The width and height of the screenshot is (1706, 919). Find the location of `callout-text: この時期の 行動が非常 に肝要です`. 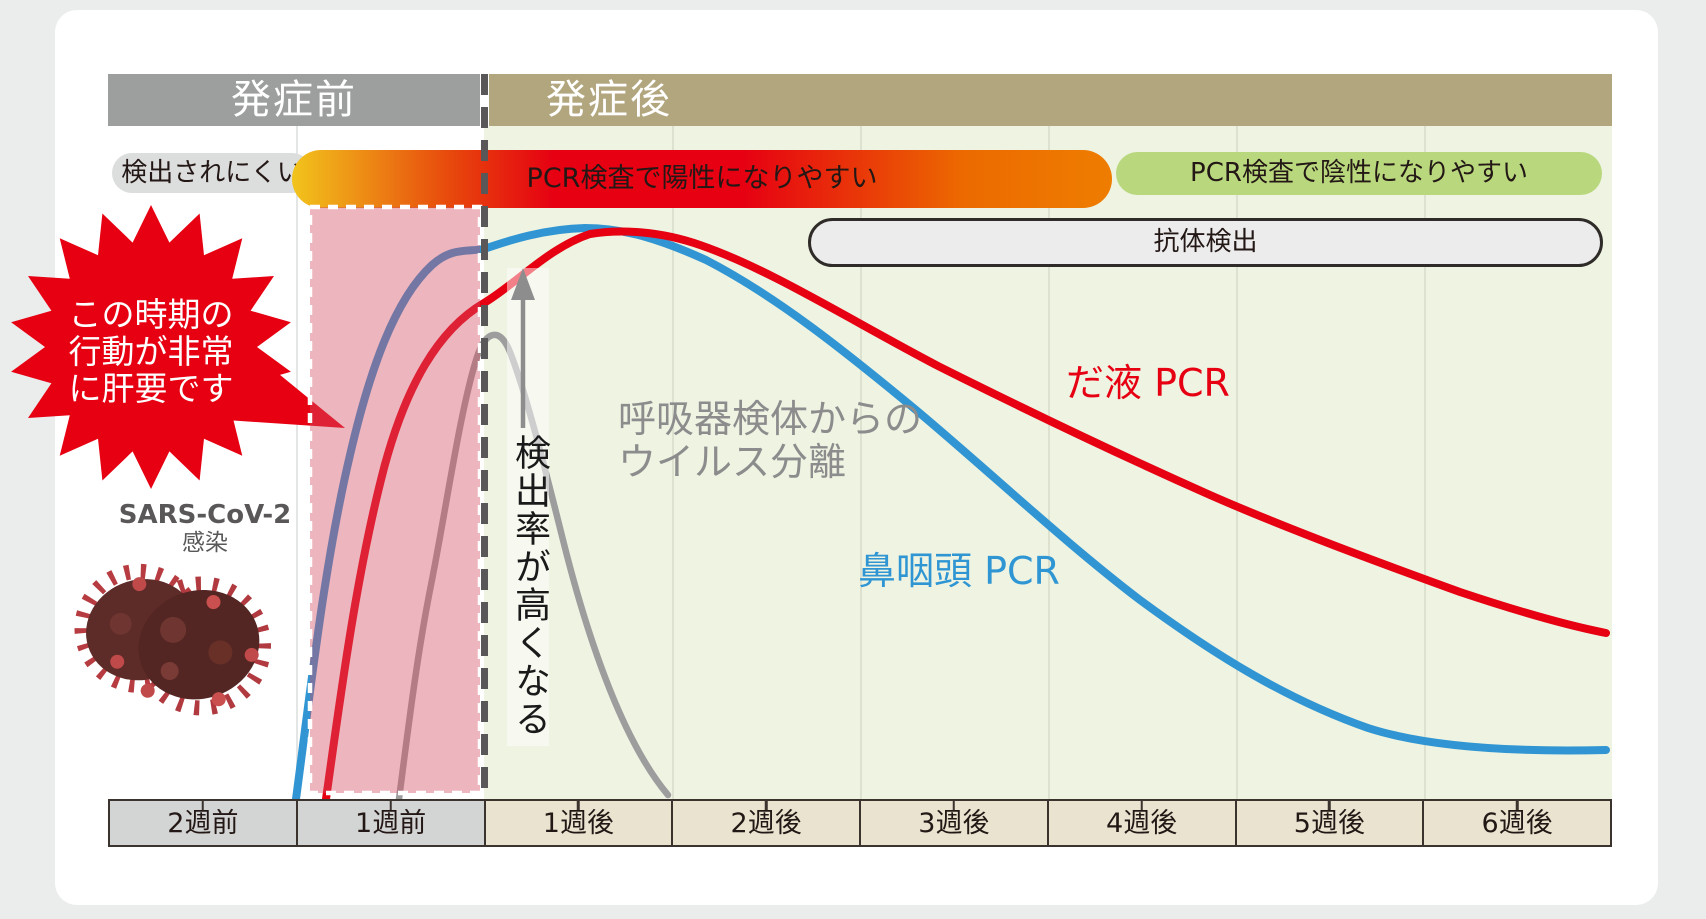

callout-text: この時期の 行動が非常 に肝要です is located at coordinates (151, 351).